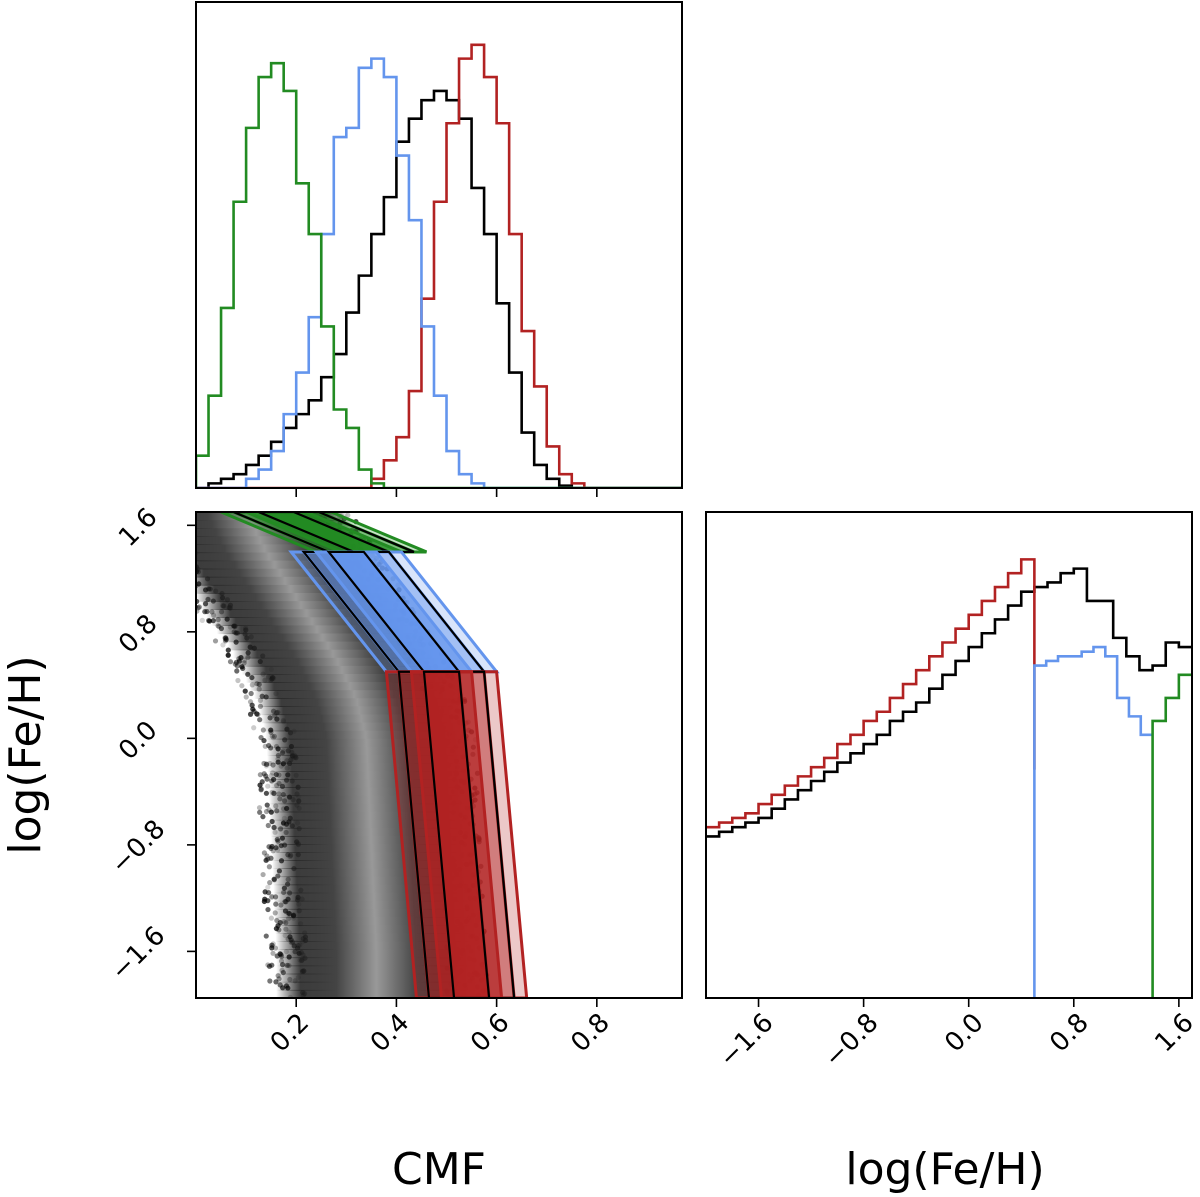 This screenshot has height=1197, width=1200. What do you see at coordinates (390, 1033) in the screenshot?
I see `cmf-tick-label: 0.4` at bounding box center [390, 1033].